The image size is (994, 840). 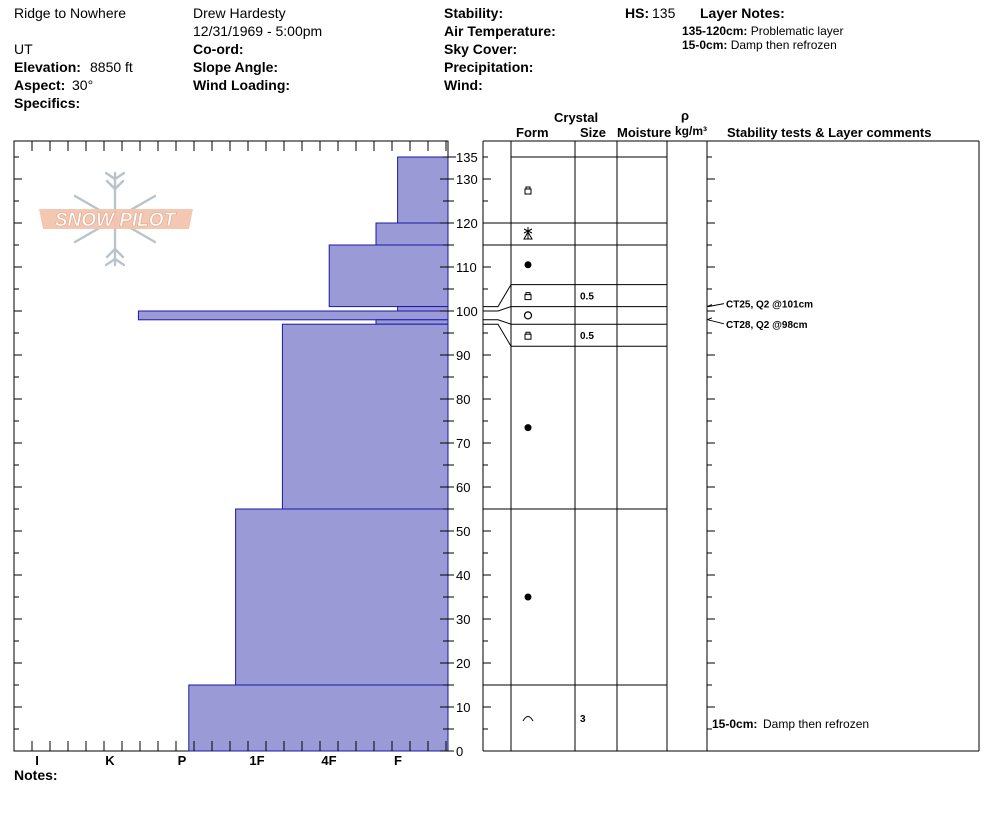 I want to click on state: UT, so click(x=23, y=49).